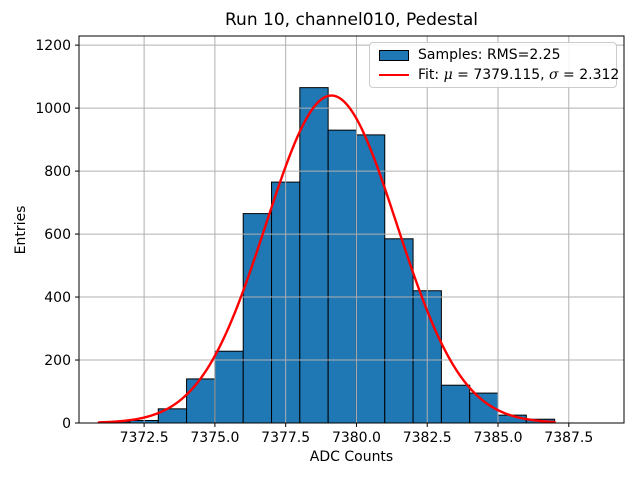 This screenshot has height=480, width=640. Describe the element at coordinates (21, 230) in the screenshot. I see `y-axis-label: Entries` at that location.